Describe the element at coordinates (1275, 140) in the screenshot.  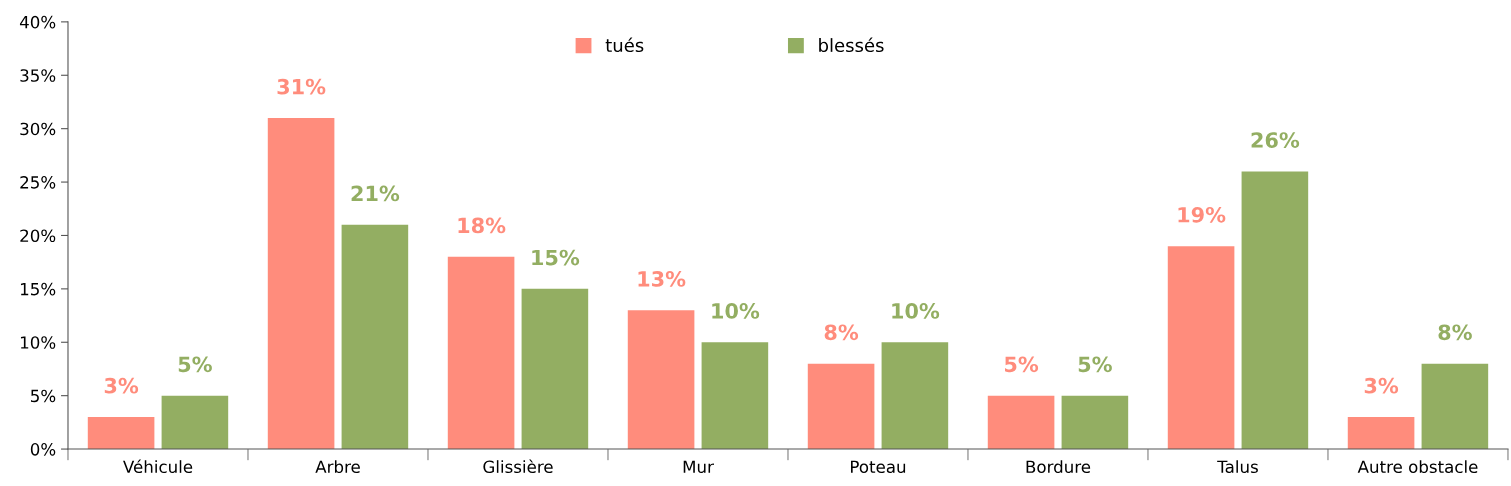
I see `data-label: 26%` at that location.